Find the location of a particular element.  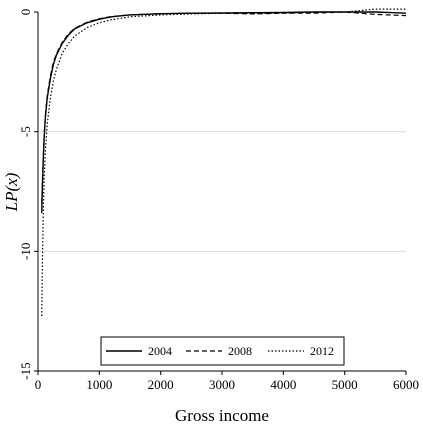

x-tick-label: 3000 is located at coordinates (222, 384).